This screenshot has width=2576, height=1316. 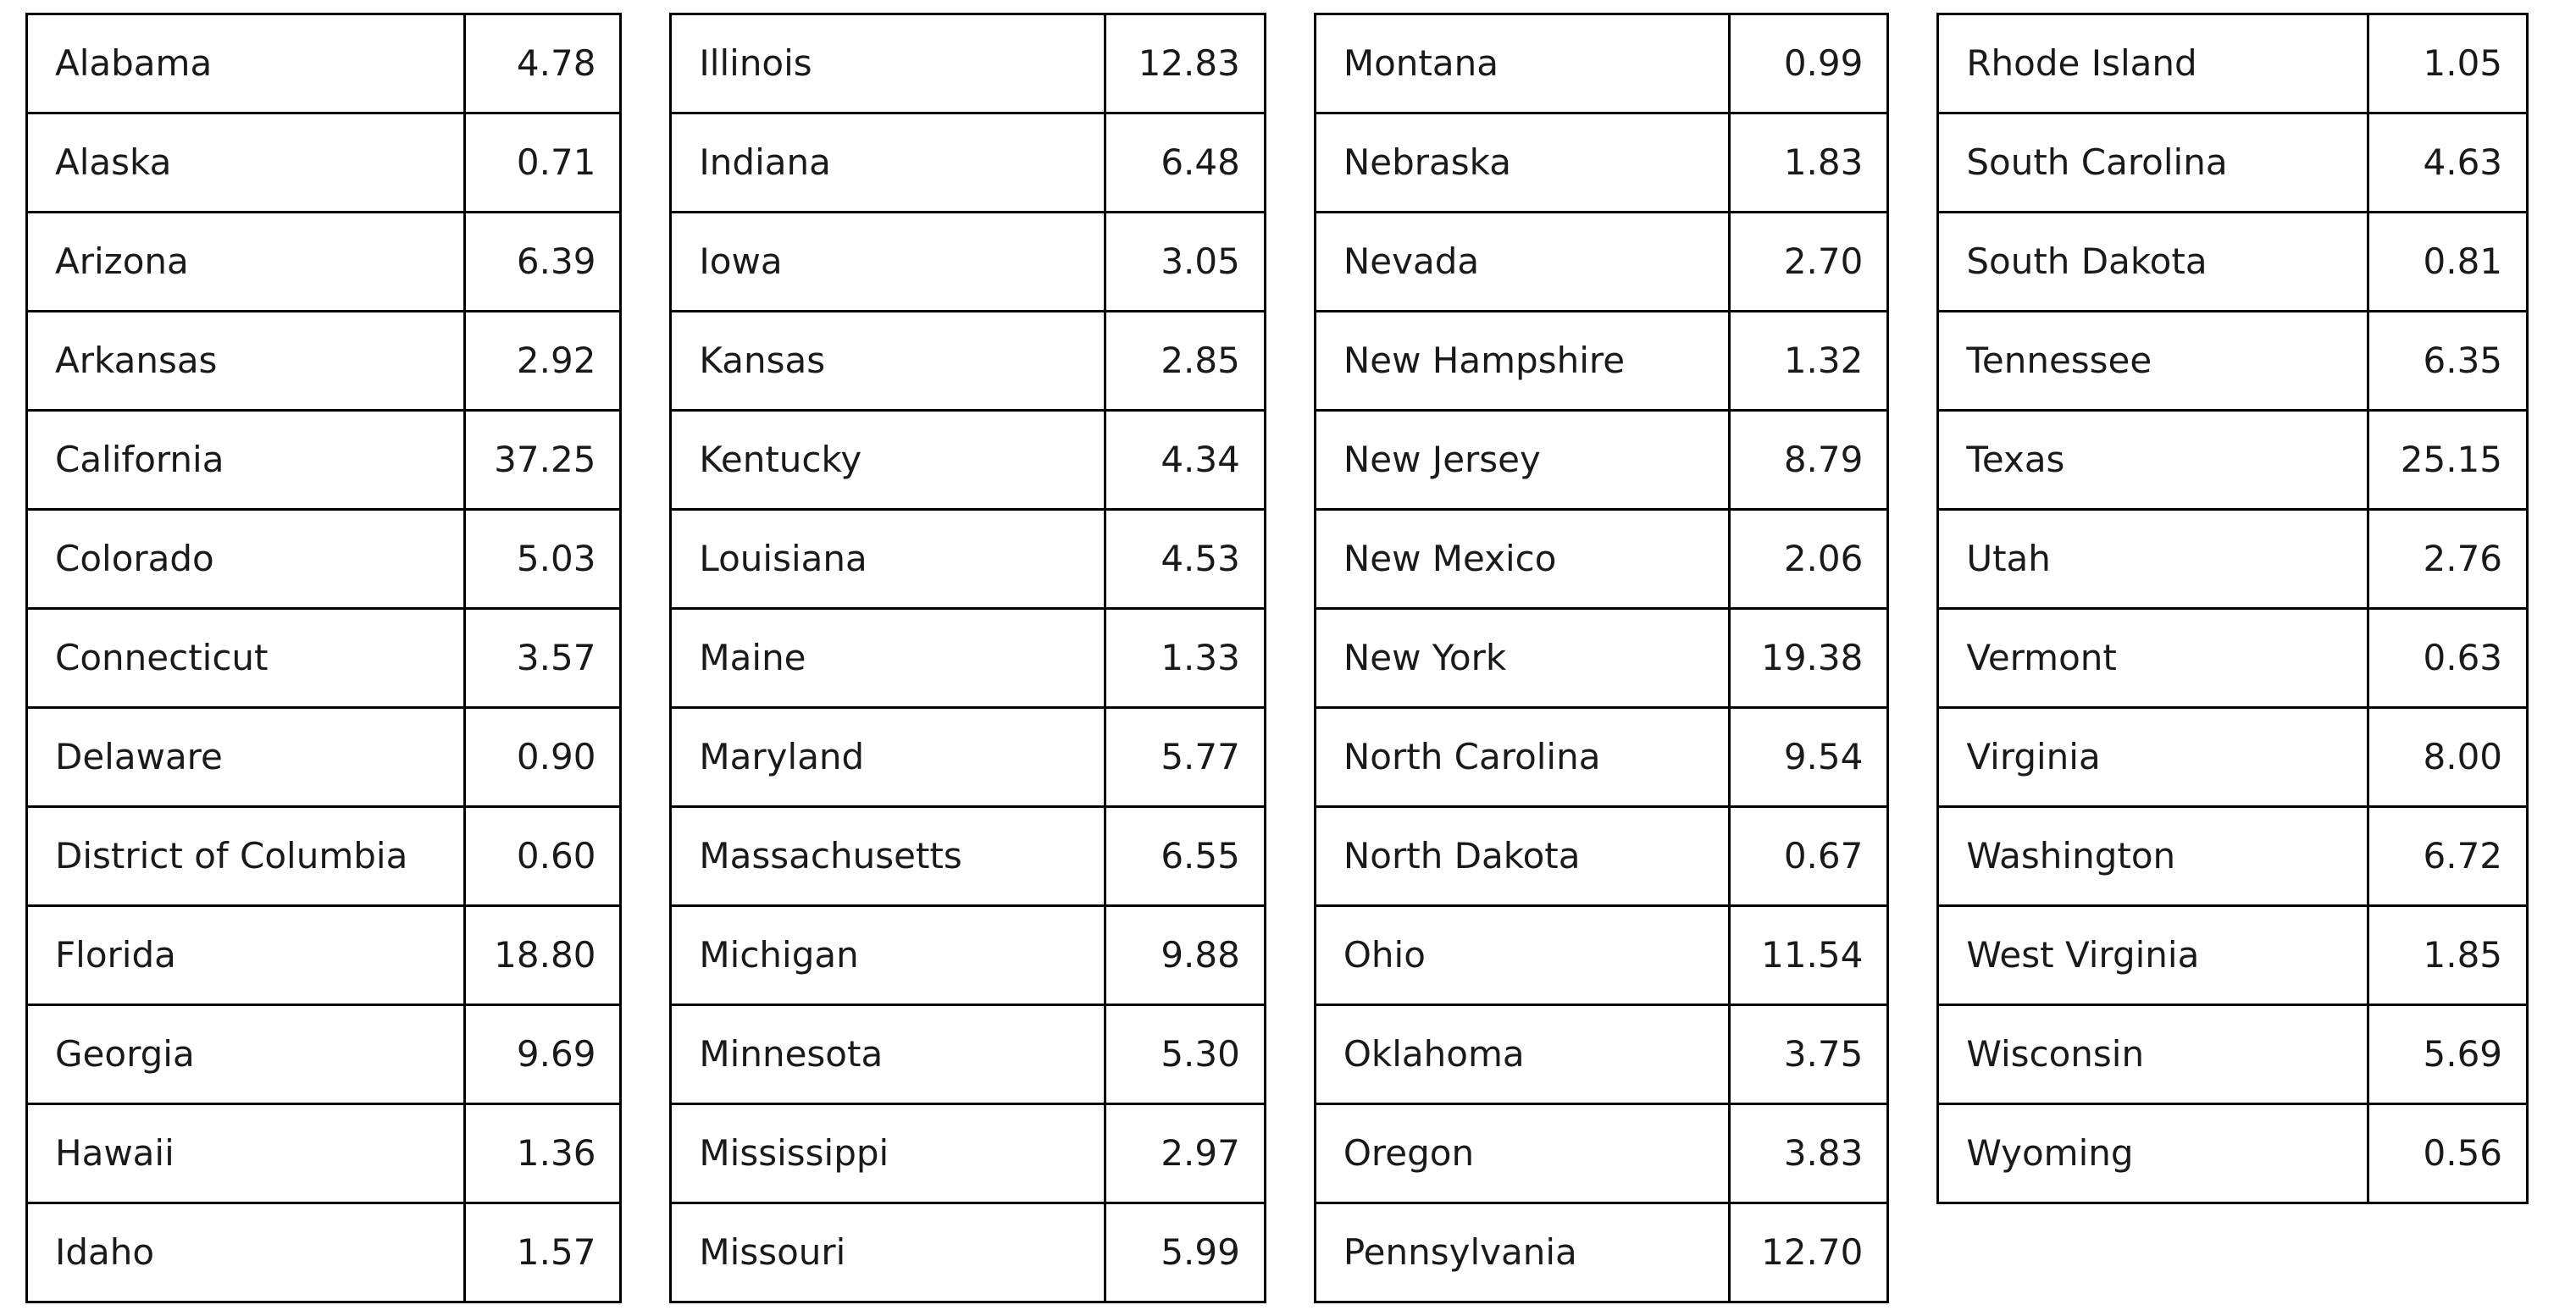 What do you see at coordinates (2152, 361) in the screenshot?
I see `state-name-cell: Tennessee` at bounding box center [2152, 361].